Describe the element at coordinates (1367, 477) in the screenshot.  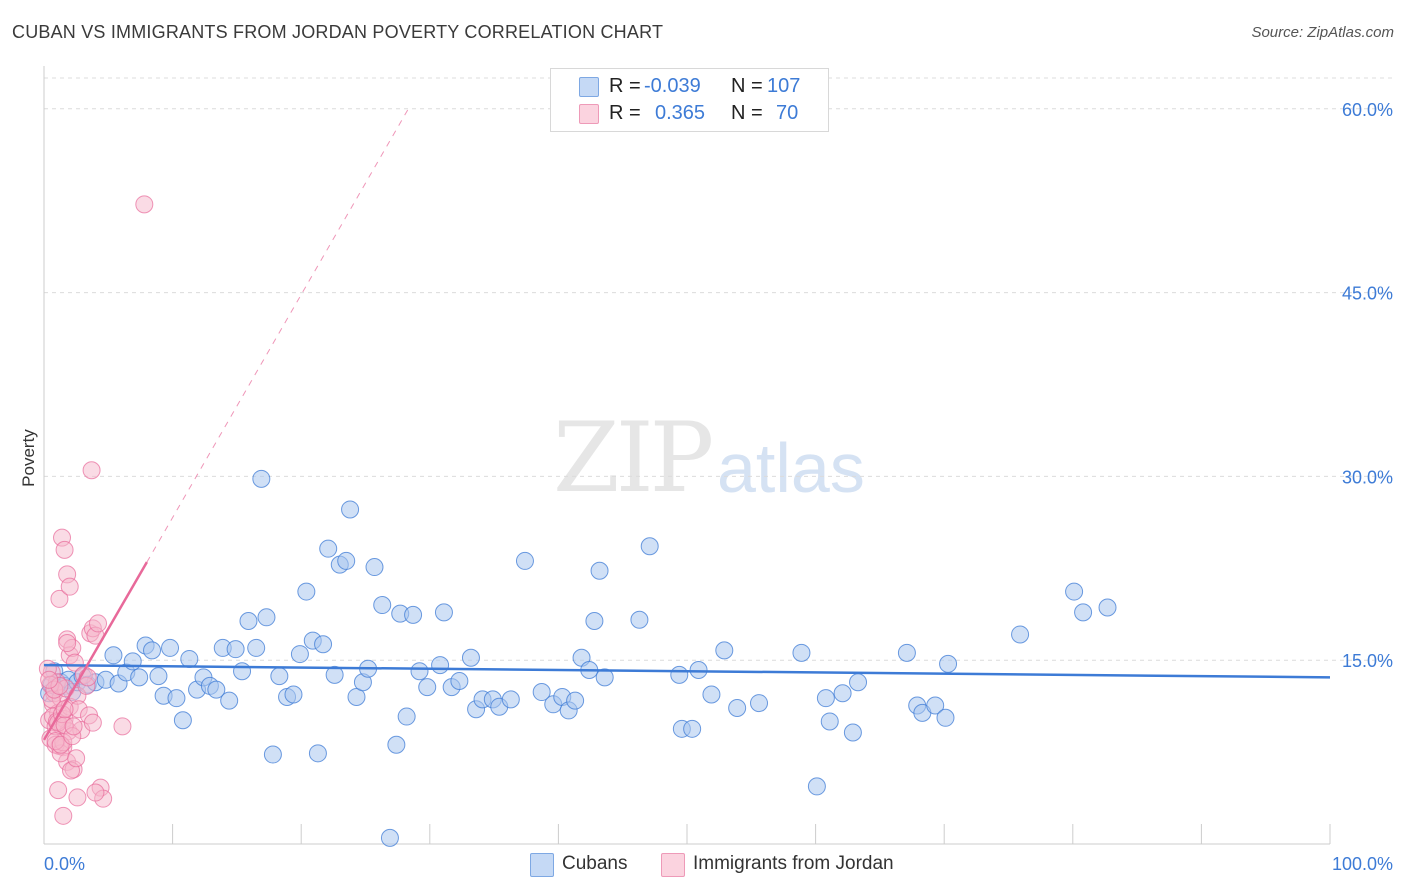
I see `y-tick-label: 30.0%` at that location.